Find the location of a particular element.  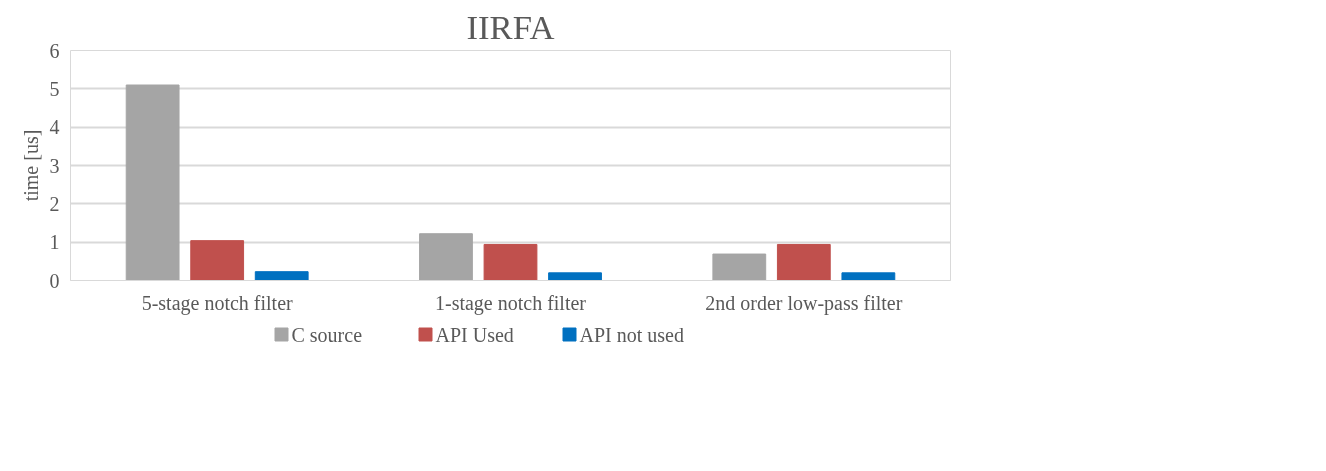

x-tick-label: 2nd order low-pass filter is located at coordinates (804, 303).